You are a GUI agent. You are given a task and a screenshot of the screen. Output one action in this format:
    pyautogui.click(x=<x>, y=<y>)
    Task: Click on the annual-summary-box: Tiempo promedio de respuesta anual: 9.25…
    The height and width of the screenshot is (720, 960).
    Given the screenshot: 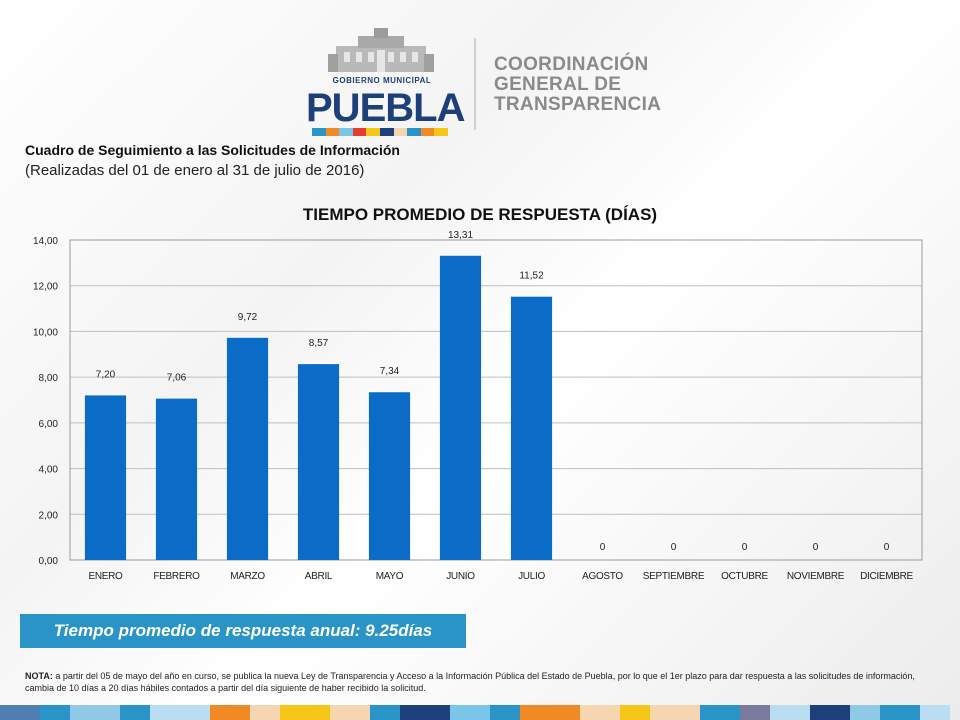 What is the action you would take?
    pyautogui.click(x=243, y=631)
    